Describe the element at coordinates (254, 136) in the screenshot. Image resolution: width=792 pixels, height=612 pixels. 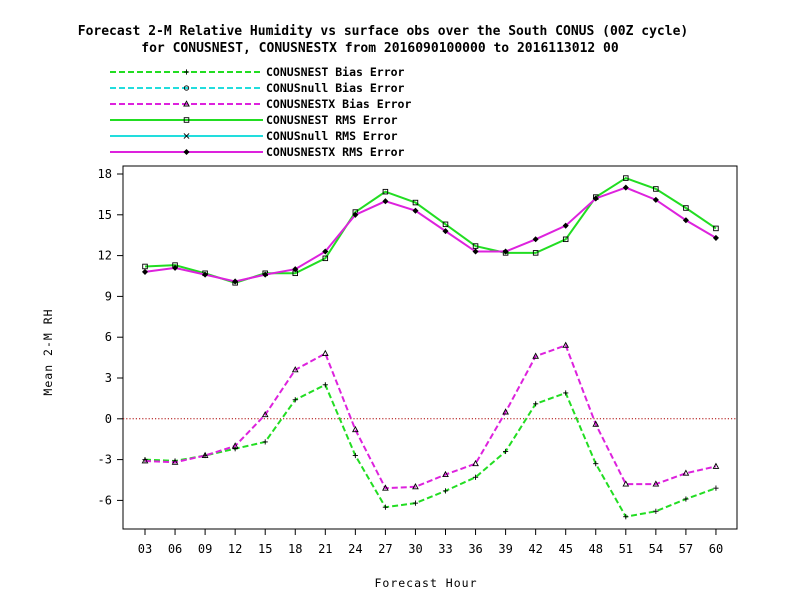
I see `legend-entry: CONUSnull RMS Error` at that location.